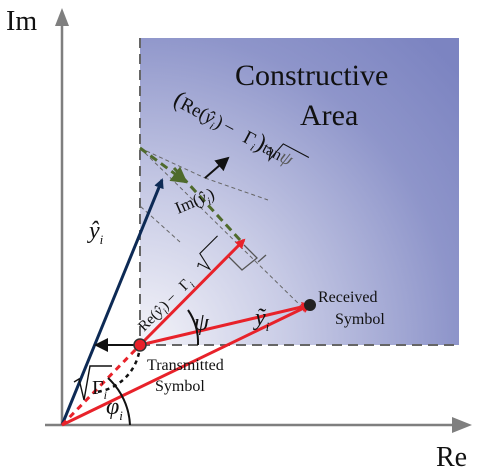 The image size is (481, 470). I want to click on transmitted-symbol-point, so click(140, 345).